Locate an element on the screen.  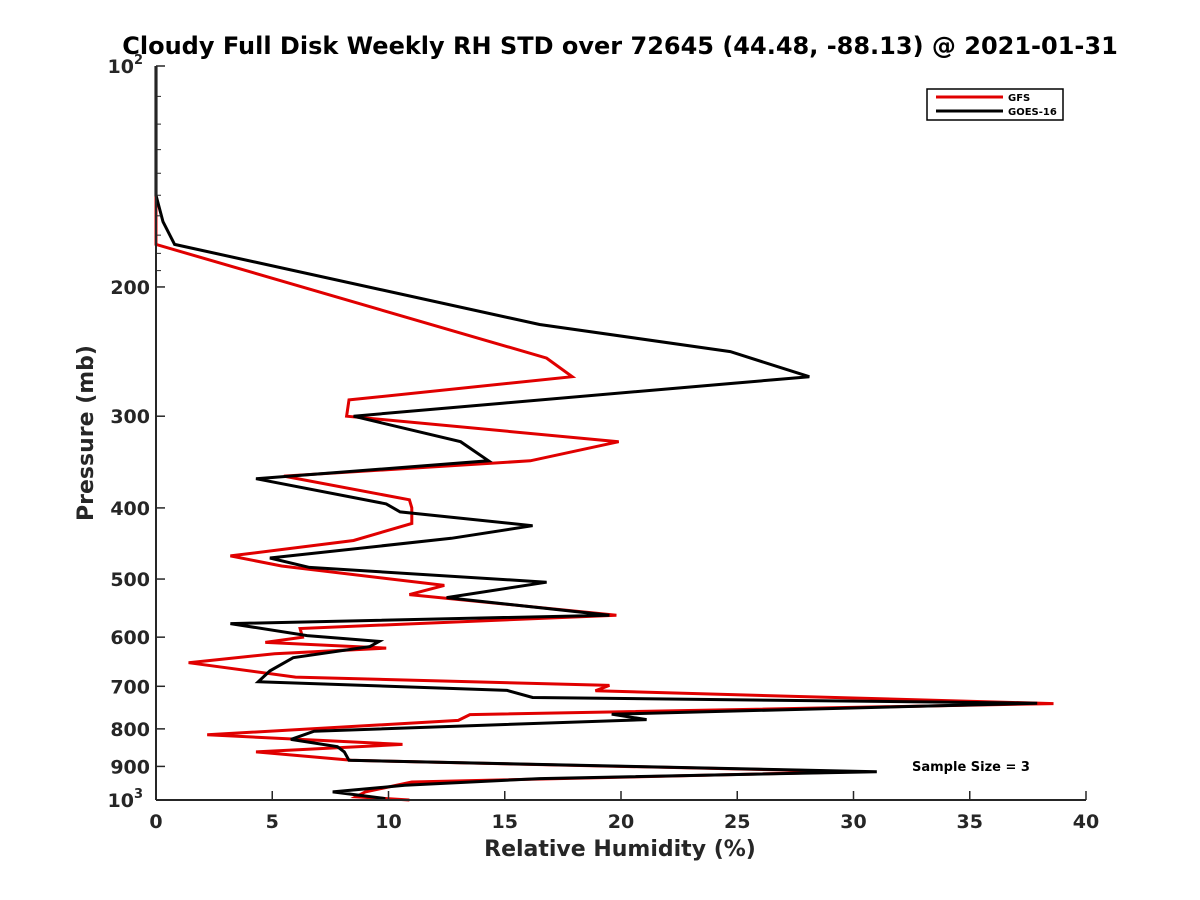
y-tick-label: 10² is located at coordinates (126, 65).